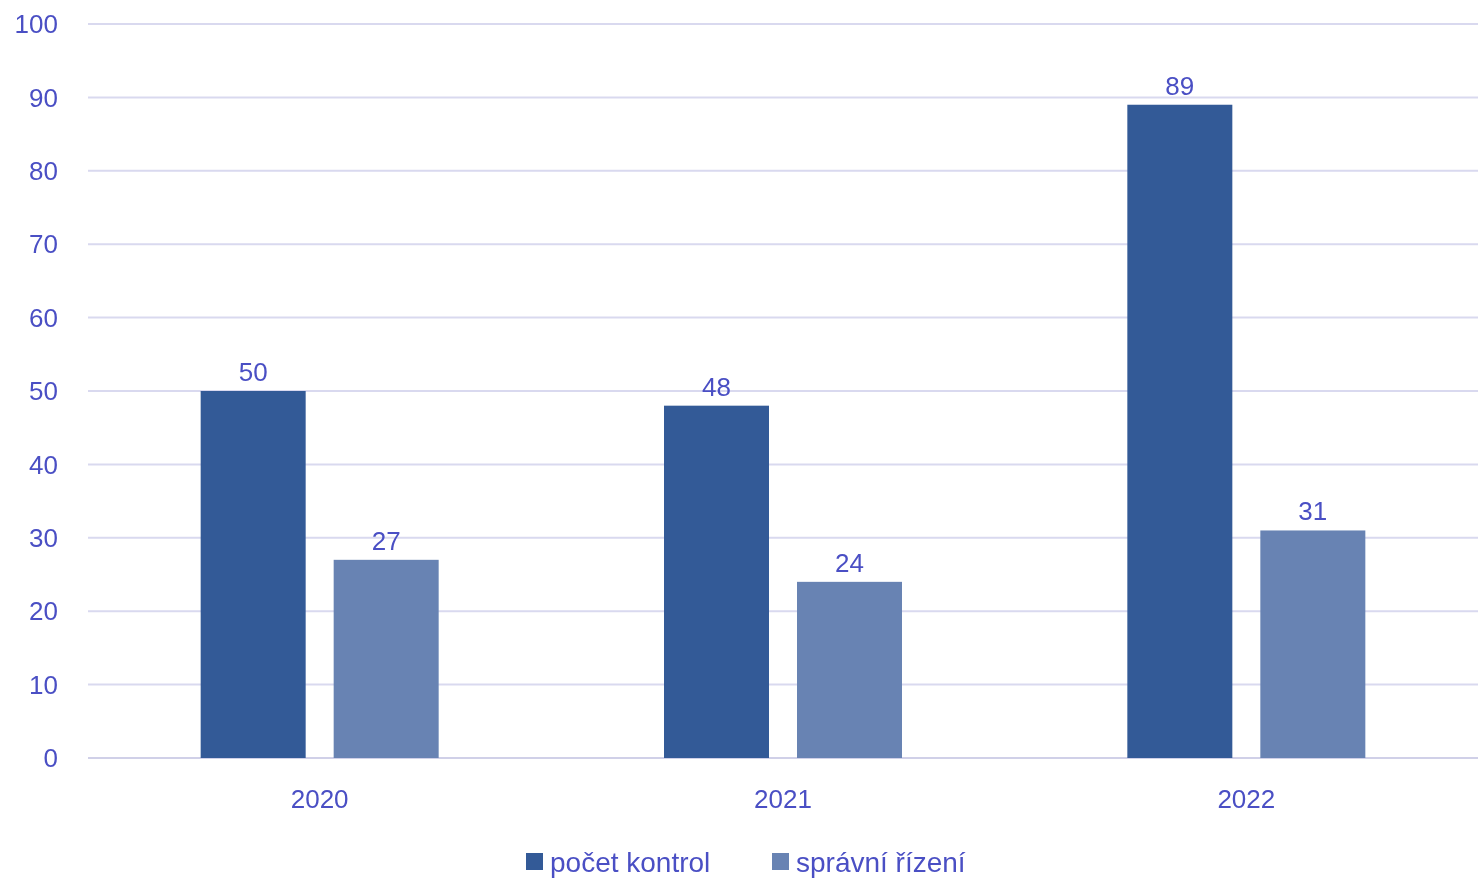 The image size is (1478, 881). What do you see at coordinates (881, 862) in the screenshot?
I see `legend-label: správní řízení` at bounding box center [881, 862].